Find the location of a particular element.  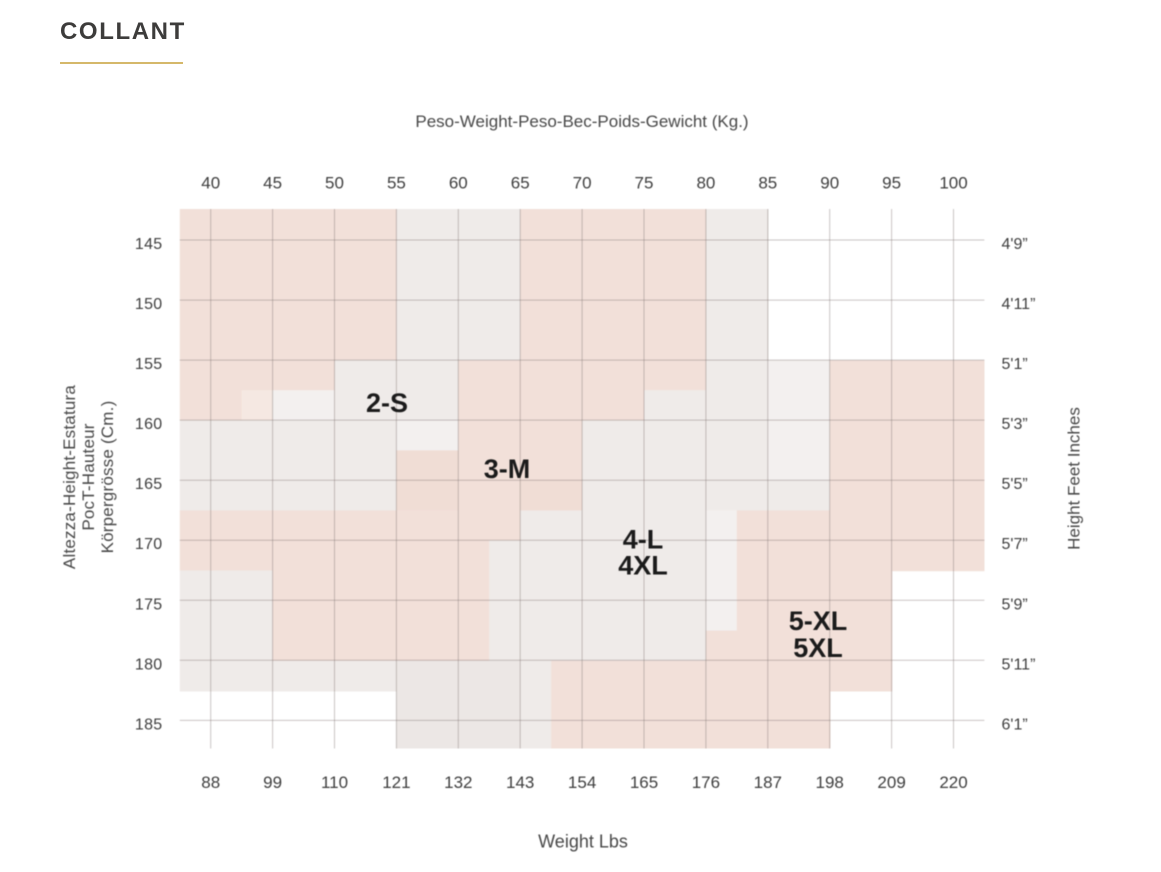

svg-text: 4-L is located at coordinates (643, 539).